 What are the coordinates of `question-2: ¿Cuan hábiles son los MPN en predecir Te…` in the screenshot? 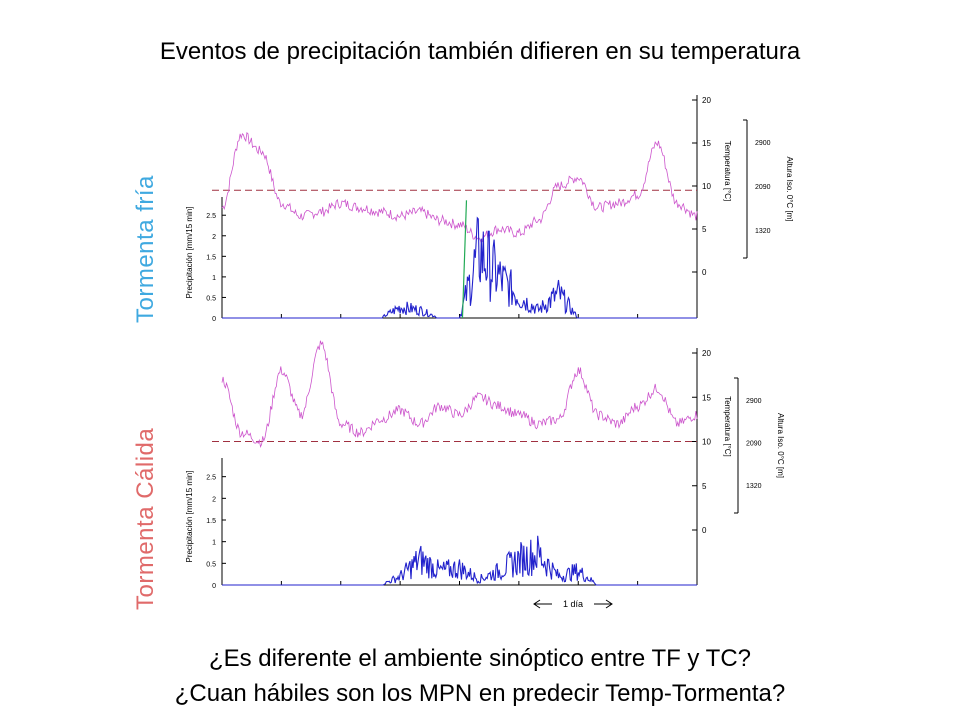 It's located at (480, 693).